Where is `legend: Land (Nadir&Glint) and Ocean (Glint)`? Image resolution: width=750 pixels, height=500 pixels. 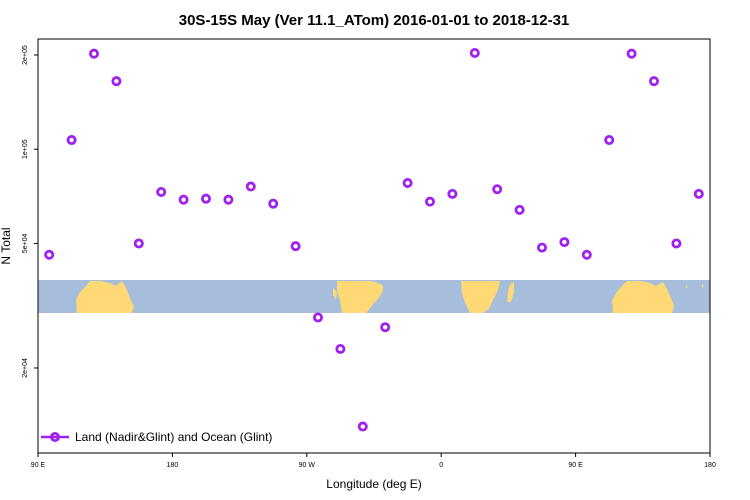
legend: Land (Nadir&Glint) and Ocean (Glint) is located at coordinates (156, 437).